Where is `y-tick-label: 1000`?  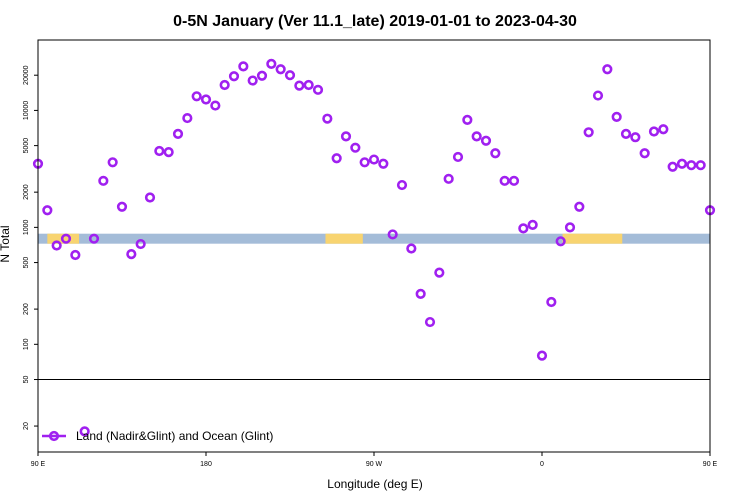 y-tick-label: 1000 is located at coordinates (26, 227).